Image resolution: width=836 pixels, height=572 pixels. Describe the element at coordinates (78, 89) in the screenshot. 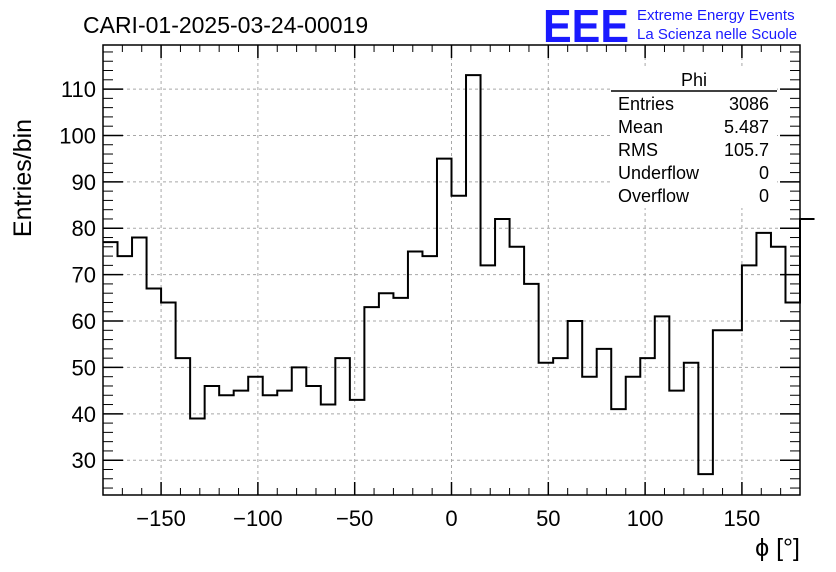

I see `y-tick-label: 110` at that location.